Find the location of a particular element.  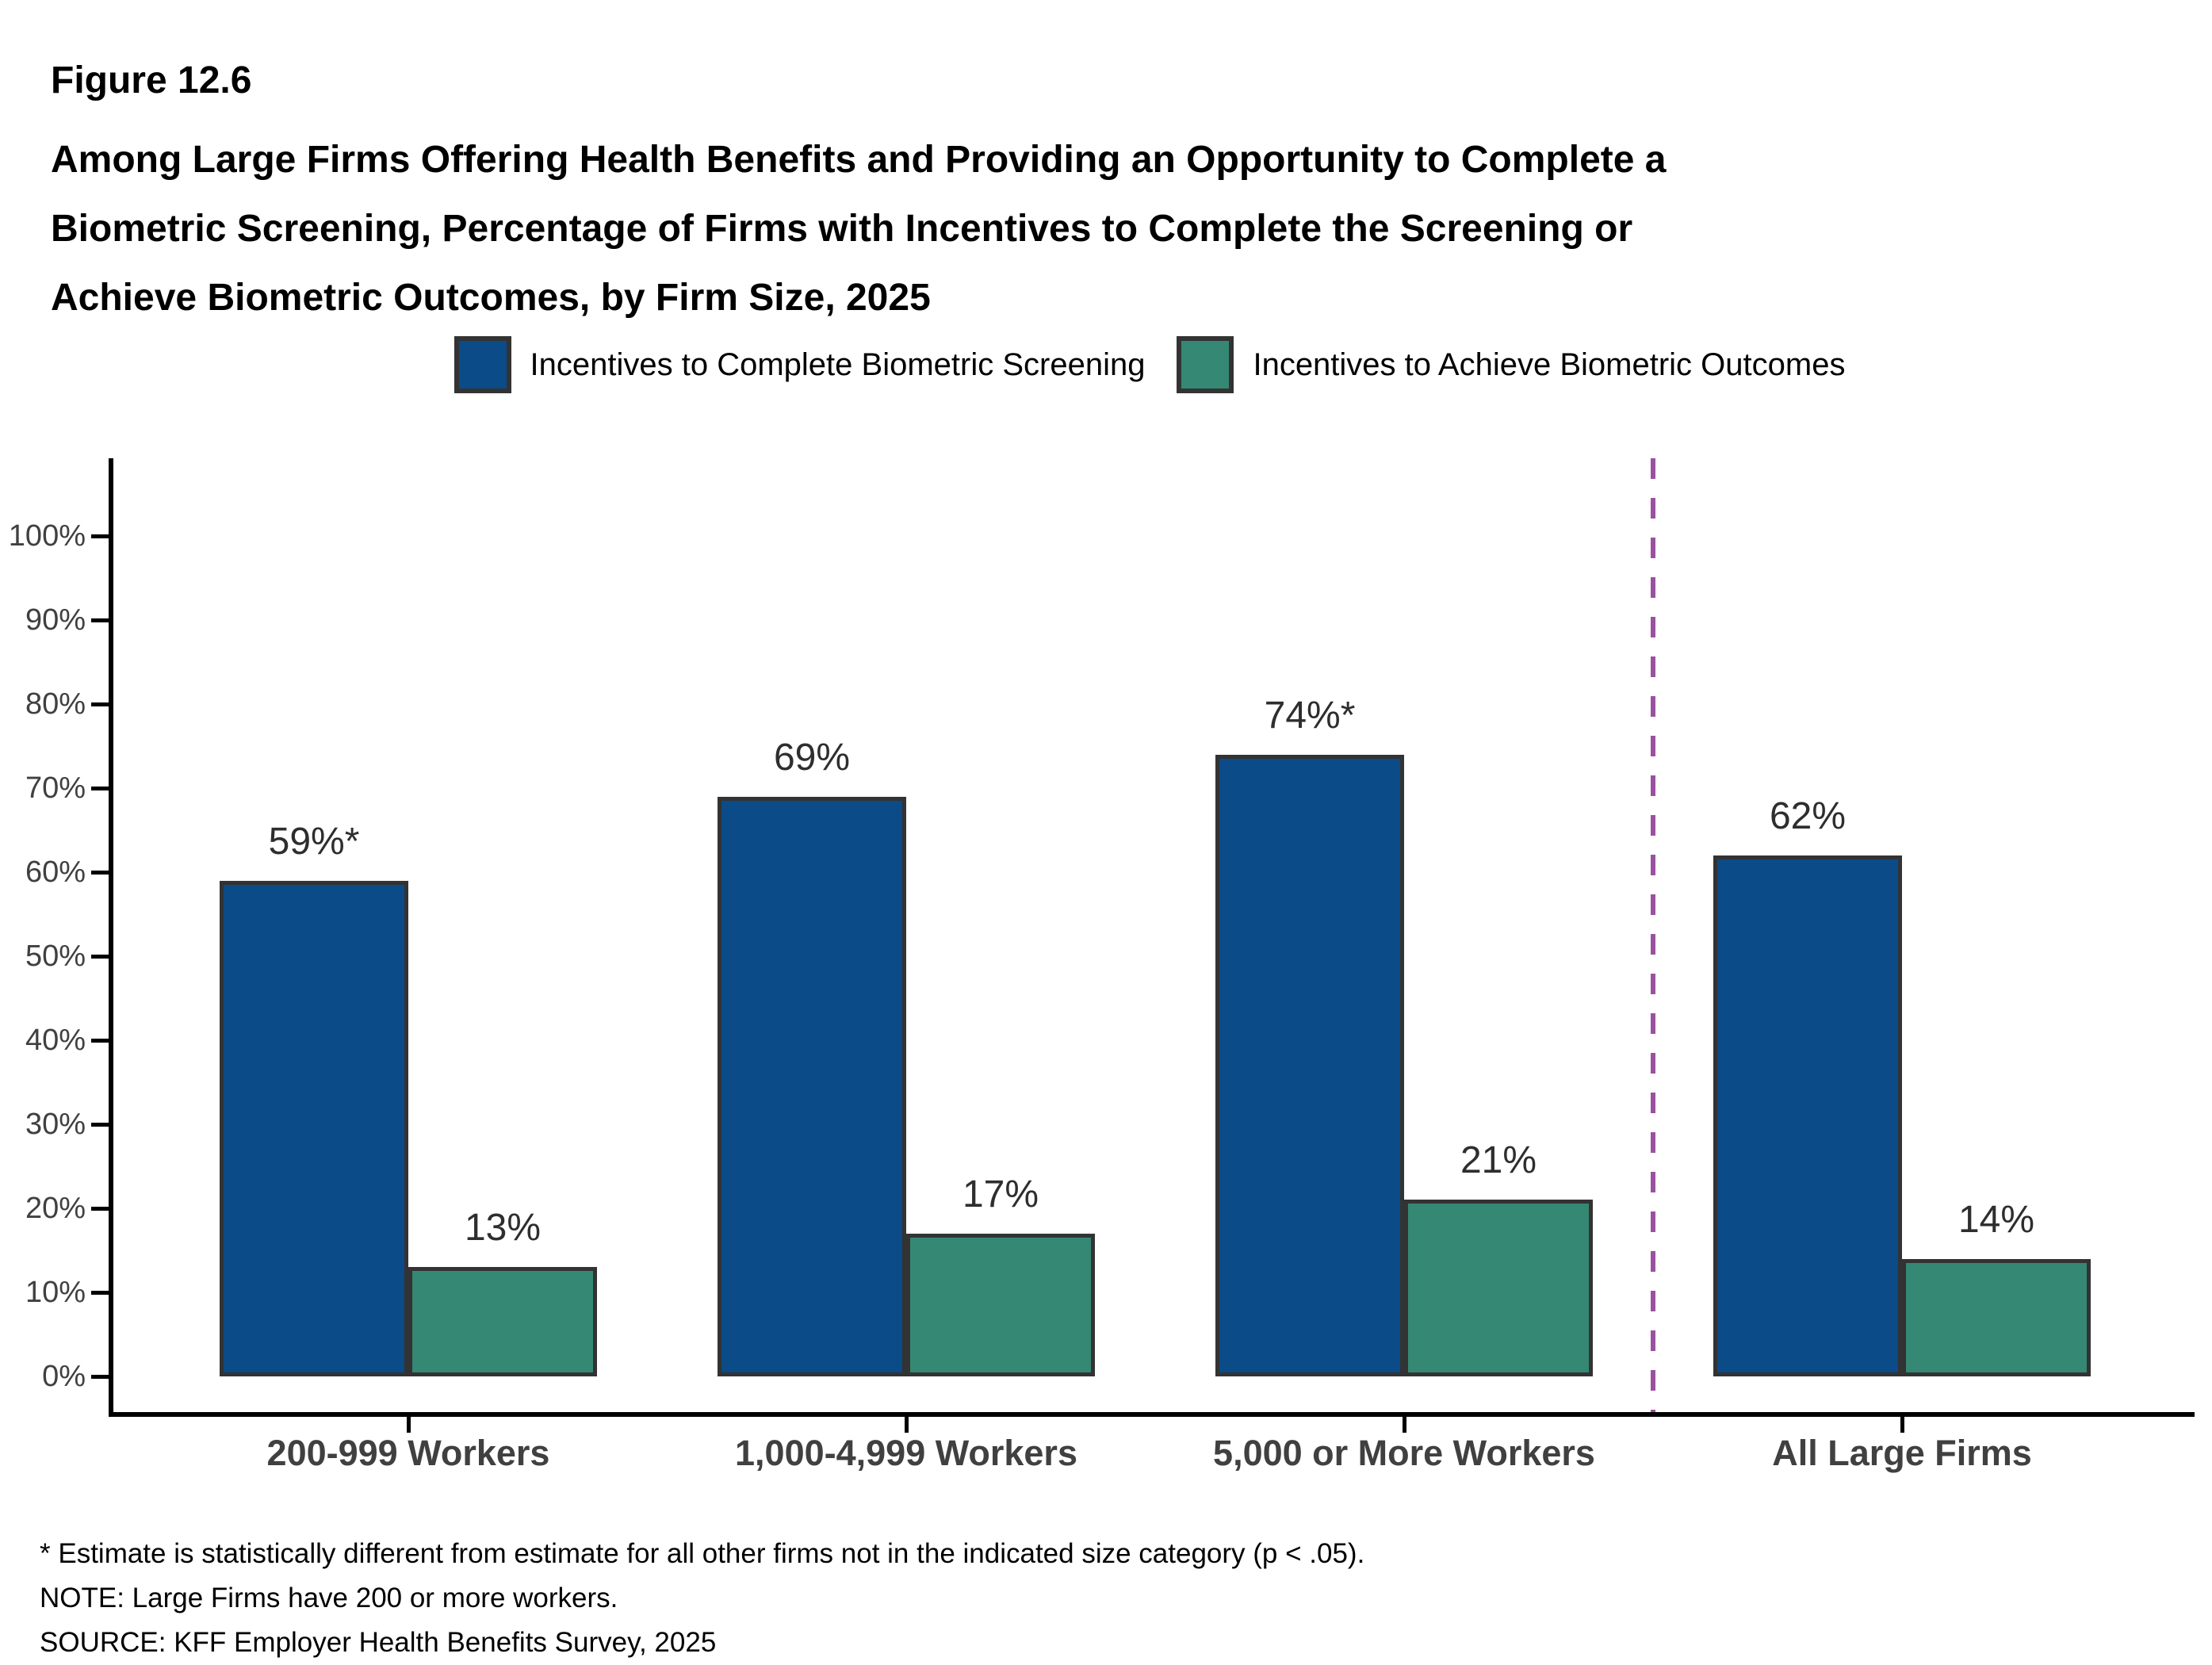

category-label: 5,000 or More Workers is located at coordinates (1404, 1453).